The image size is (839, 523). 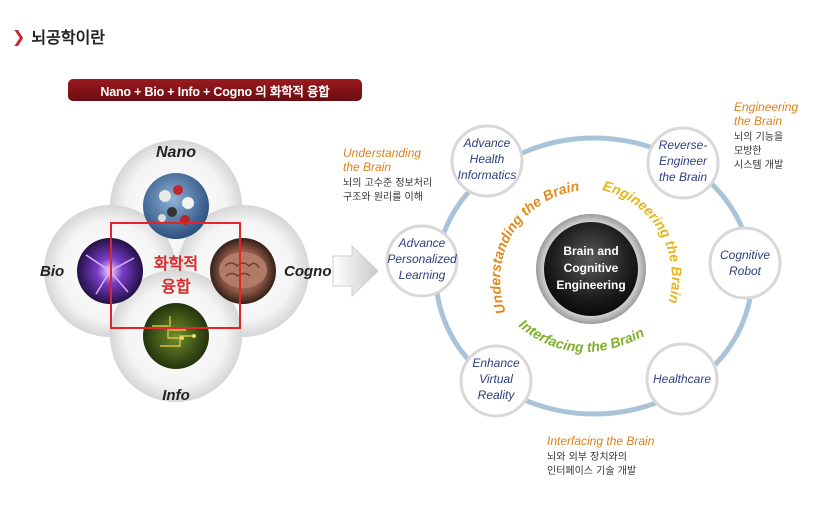 What do you see at coordinates (745, 255) in the screenshot?
I see `svg-text: Cognitive` at bounding box center [745, 255].